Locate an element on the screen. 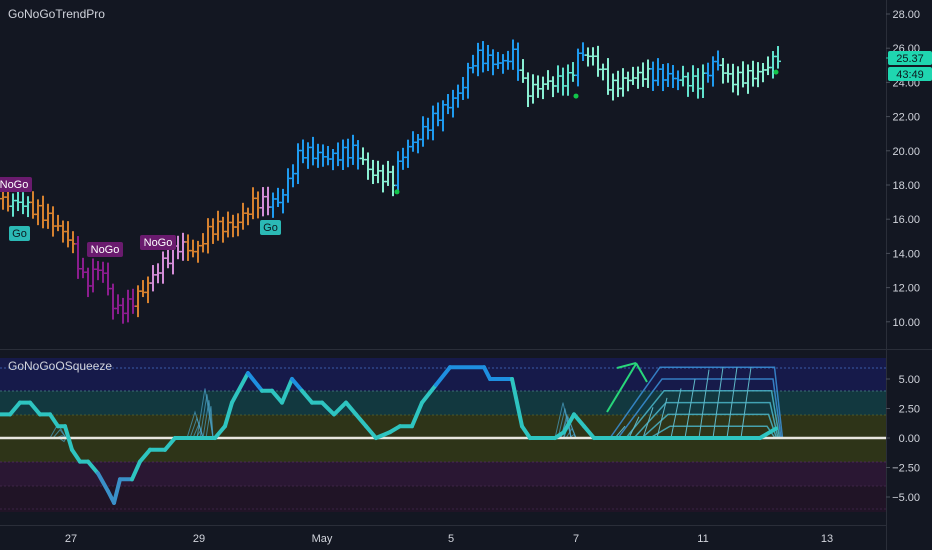 The height and width of the screenshot is (550, 932). price-tick-label: 20.00 is located at coordinates (906, 152).